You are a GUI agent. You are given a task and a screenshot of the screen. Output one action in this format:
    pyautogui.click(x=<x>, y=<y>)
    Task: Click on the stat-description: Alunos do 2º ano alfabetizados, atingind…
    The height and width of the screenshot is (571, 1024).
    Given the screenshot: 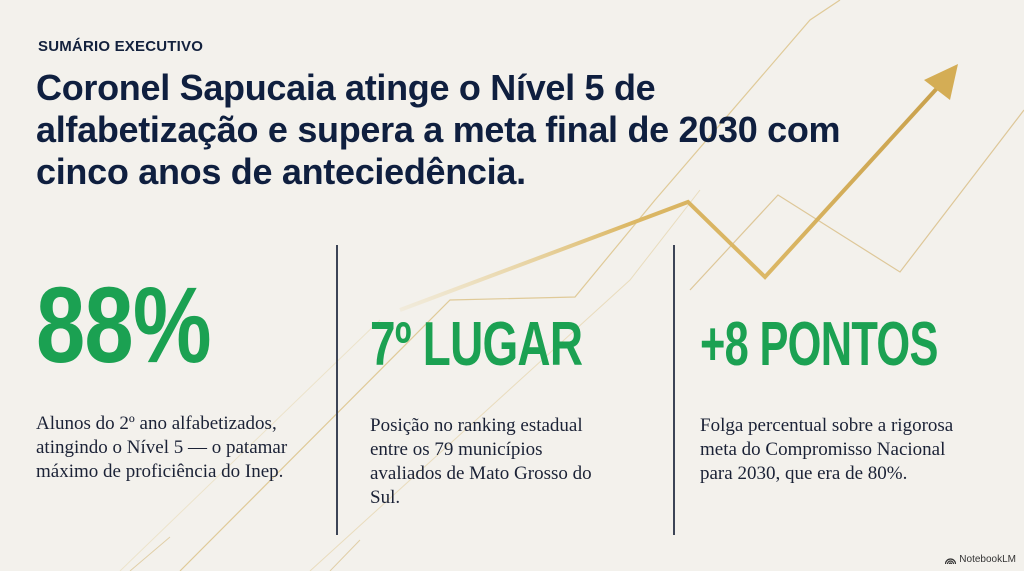 What is the action you would take?
    pyautogui.click(x=162, y=447)
    